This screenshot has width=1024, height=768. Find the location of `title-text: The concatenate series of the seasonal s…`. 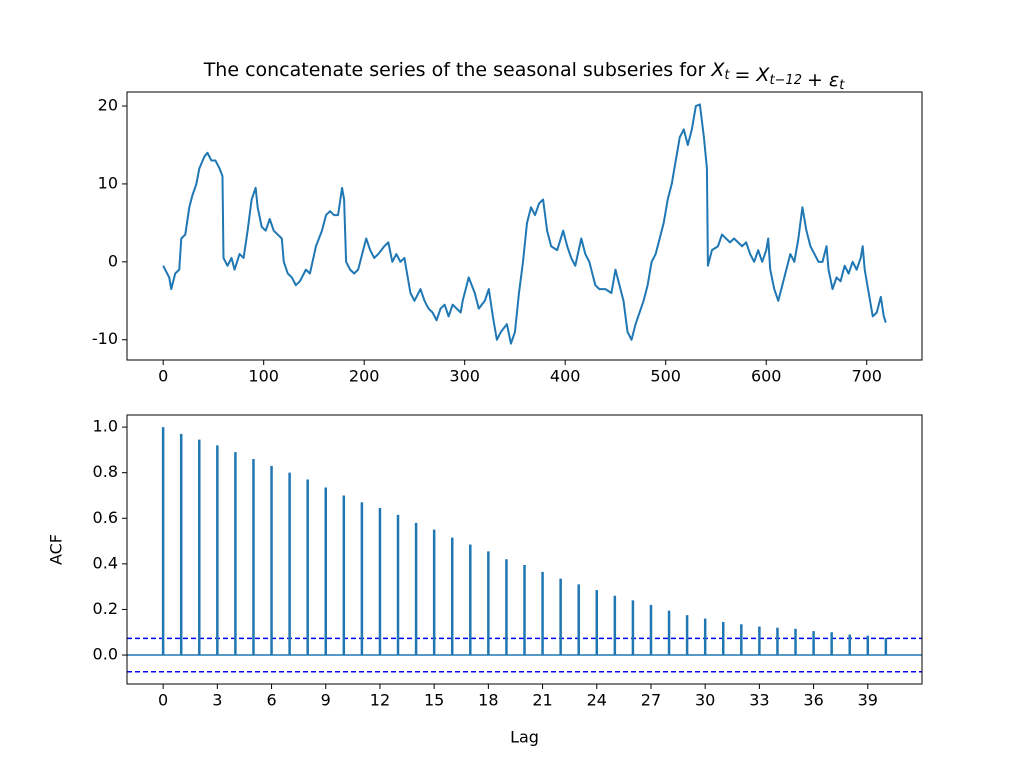

title-text: The concatenate series of the seasonal s… is located at coordinates (454, 70).